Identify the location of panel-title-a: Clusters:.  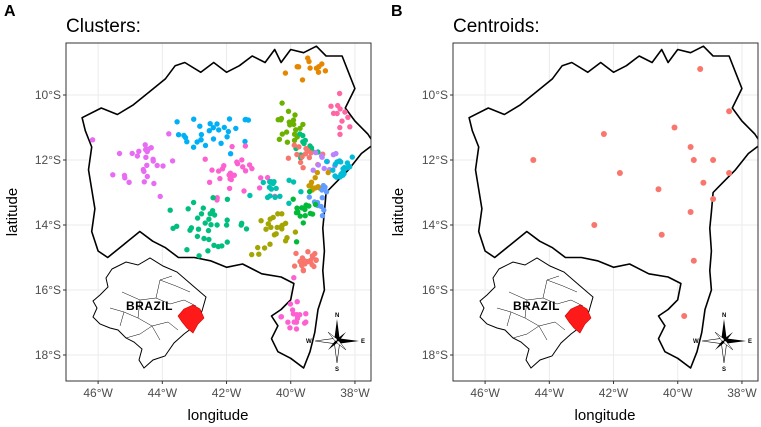
(103, 26).